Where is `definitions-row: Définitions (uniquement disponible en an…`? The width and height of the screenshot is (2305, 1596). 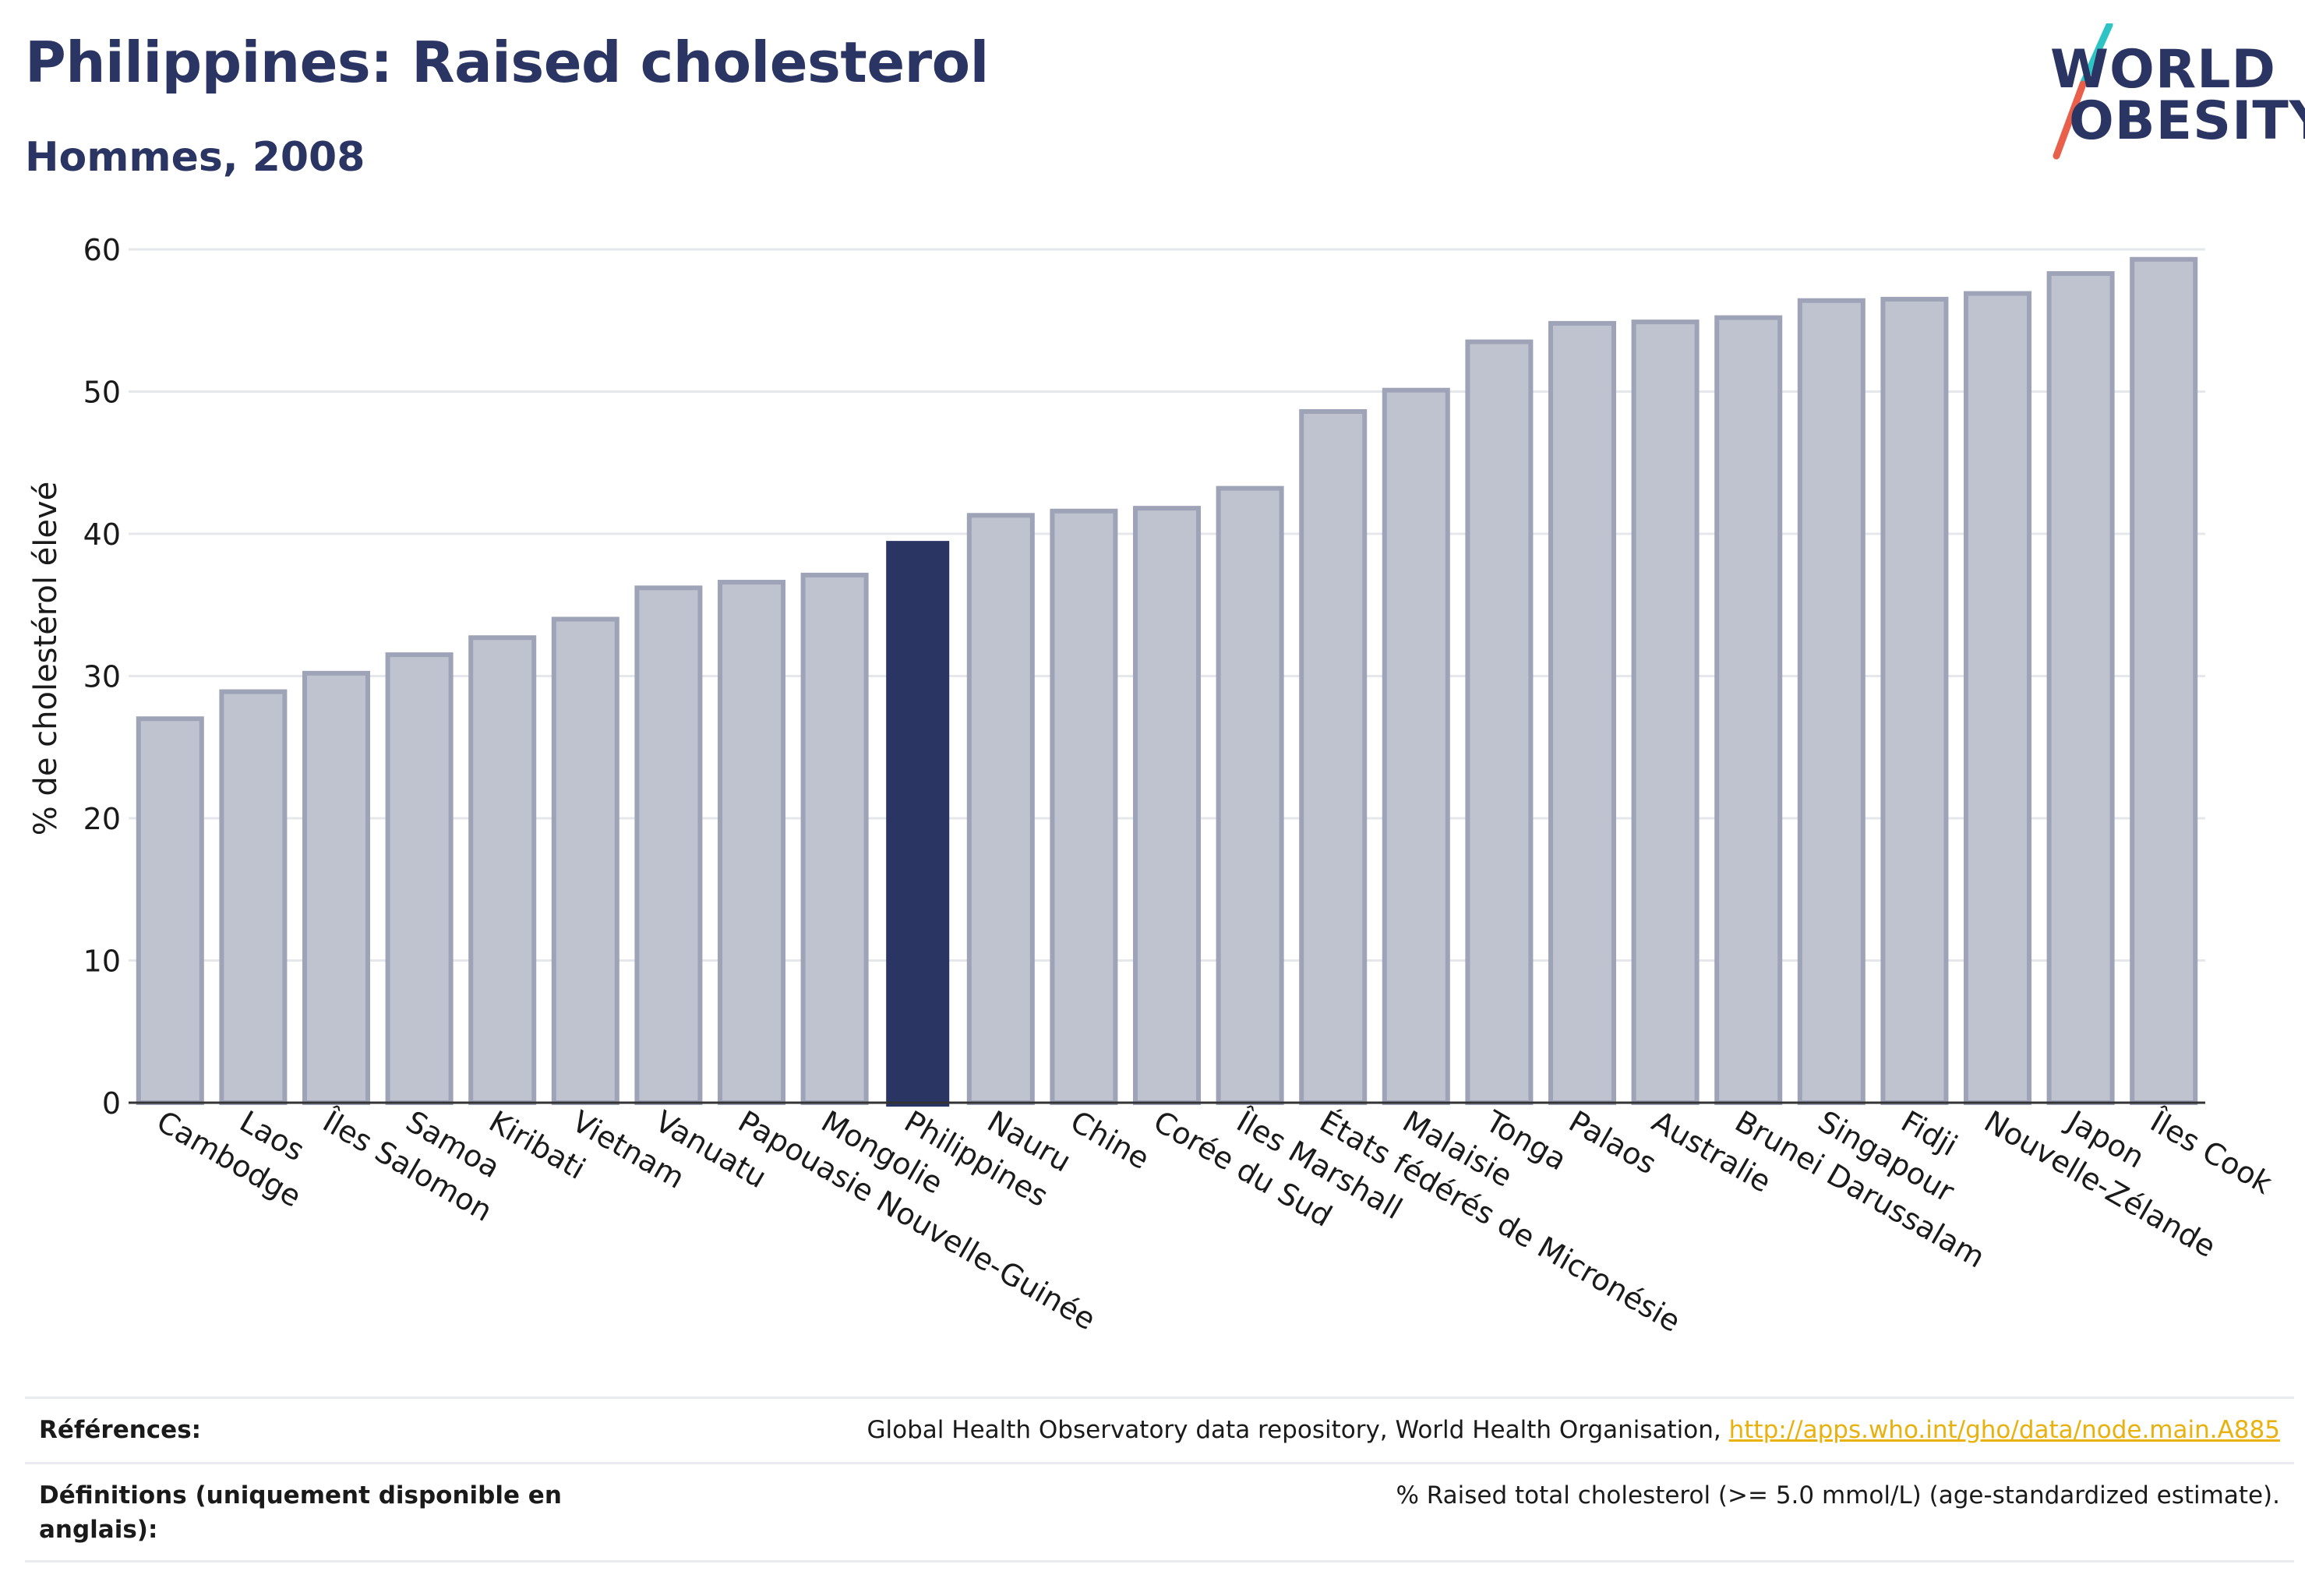
definitions-row: Définitions (uniquement disponible en an… is located at coordinates (1159, 1512).